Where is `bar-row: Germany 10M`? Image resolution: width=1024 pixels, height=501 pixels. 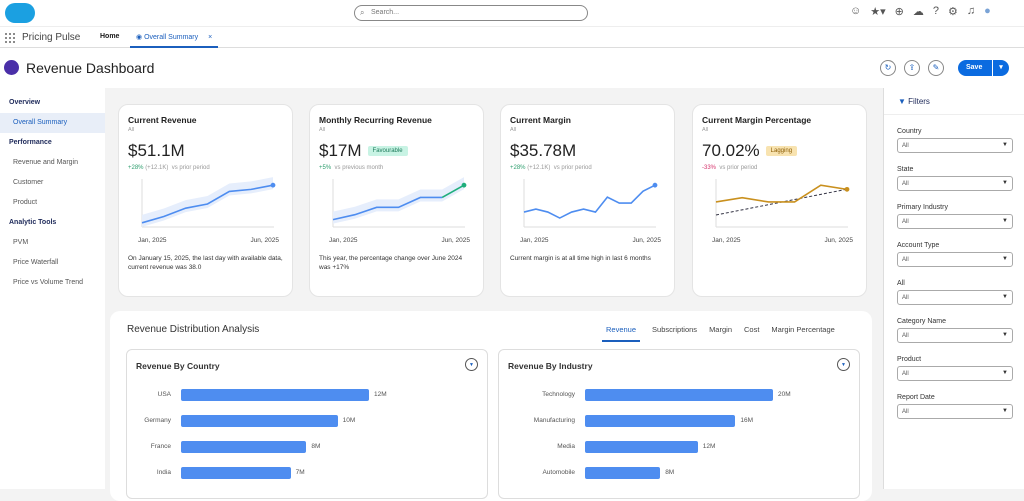
bar-row: Germany 10M is located at coordinates (307, 421).